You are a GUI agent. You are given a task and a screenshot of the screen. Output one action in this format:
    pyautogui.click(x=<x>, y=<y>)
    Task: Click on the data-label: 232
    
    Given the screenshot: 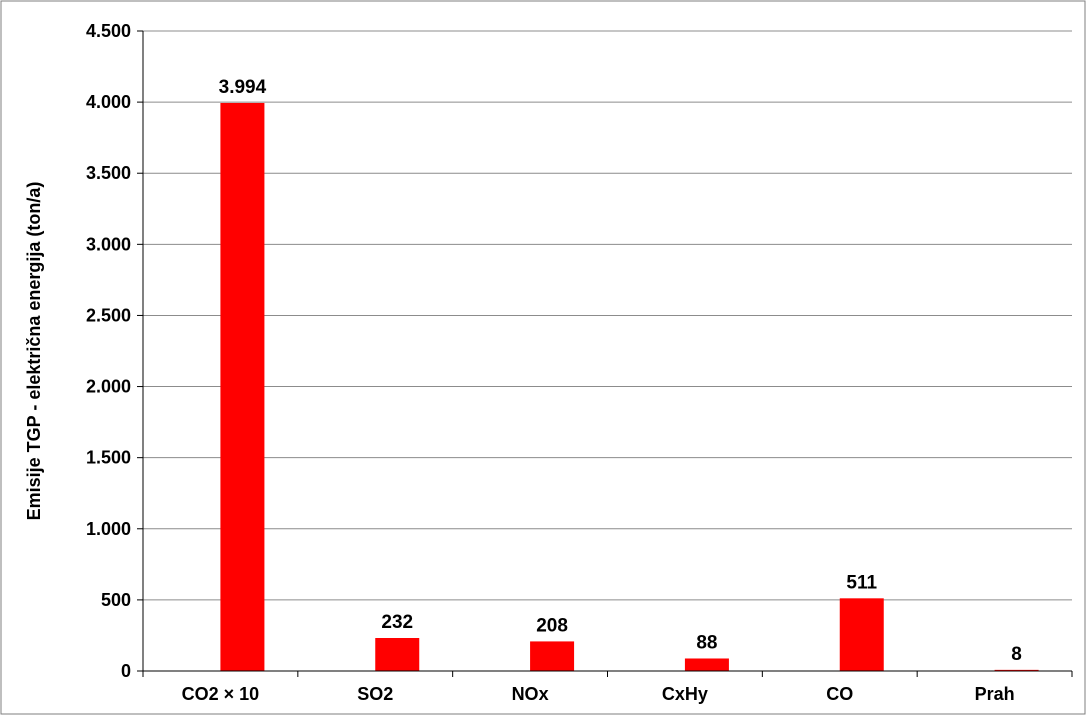 What is the action you would take?
    pyautogui.click(x=397, y=622)
    